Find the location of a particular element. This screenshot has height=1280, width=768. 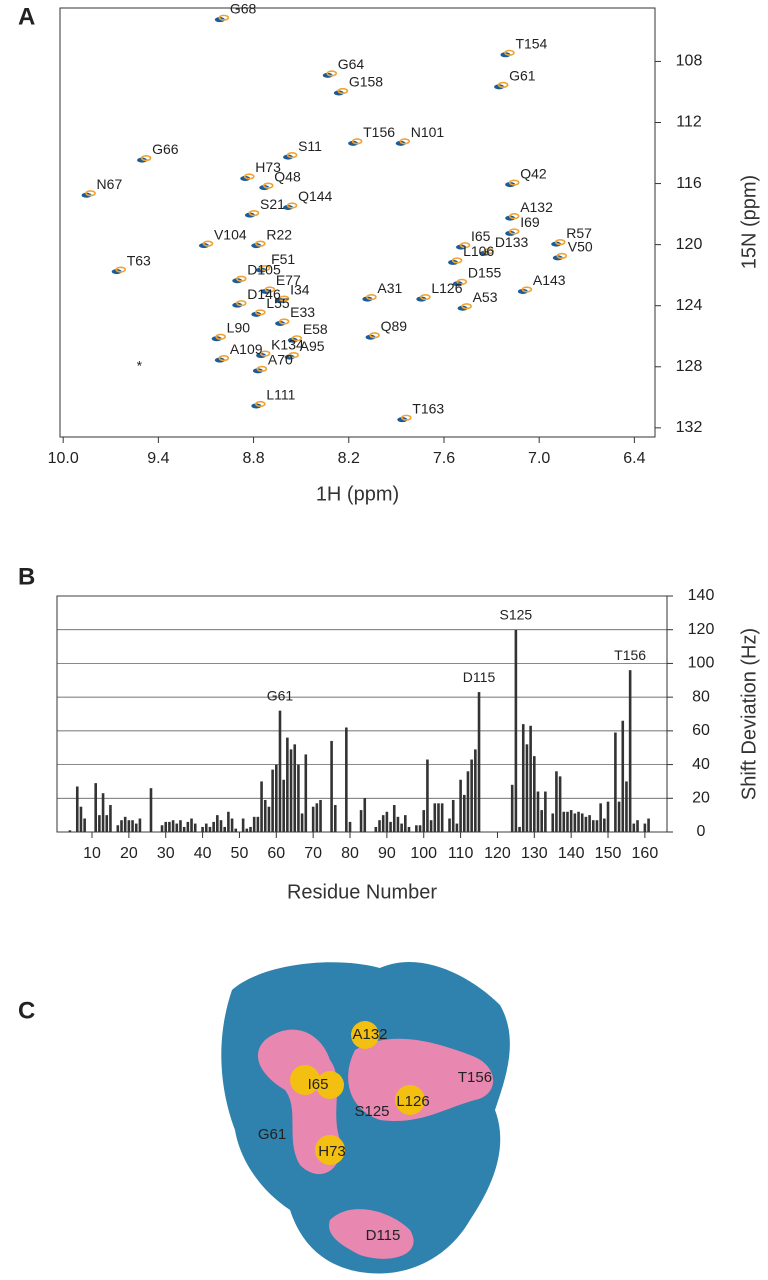

peak-label: D105 is located at coordinates (264, 269).